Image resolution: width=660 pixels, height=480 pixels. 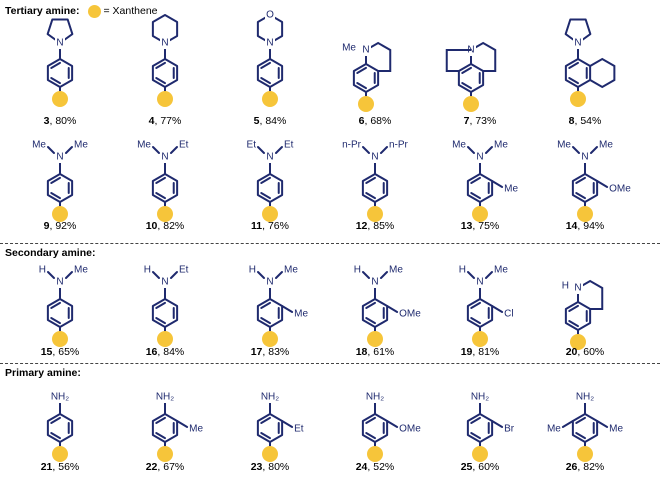 What do you see at coordinates (583, 314) in the screenshot?
I see `structure-20: NH` at bounding box center [583, 314].